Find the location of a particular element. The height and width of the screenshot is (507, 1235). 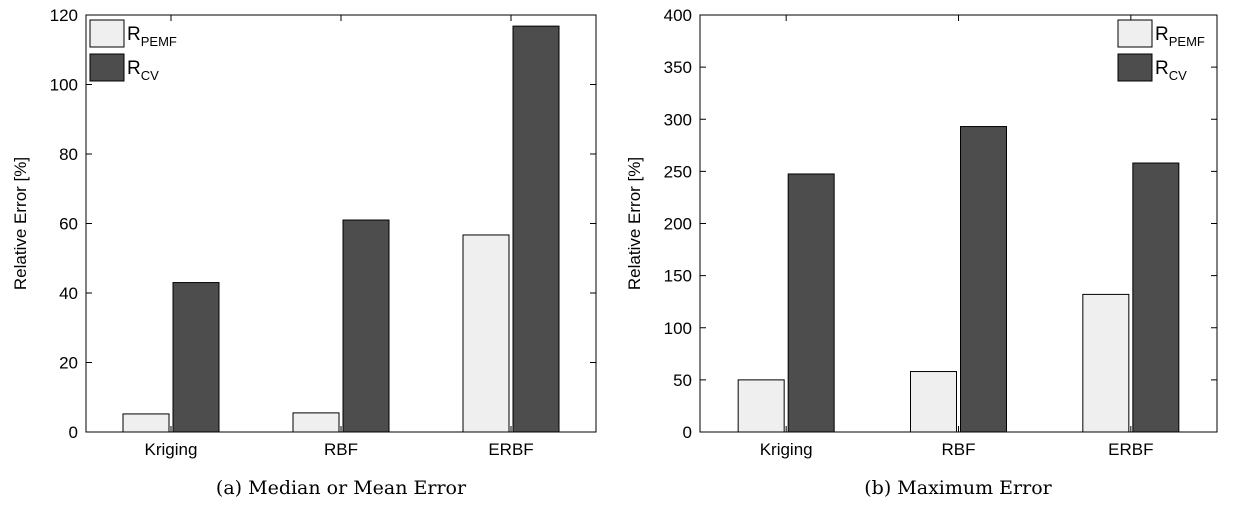

y-tick-label: 20 is located at coordinates (68, 363).